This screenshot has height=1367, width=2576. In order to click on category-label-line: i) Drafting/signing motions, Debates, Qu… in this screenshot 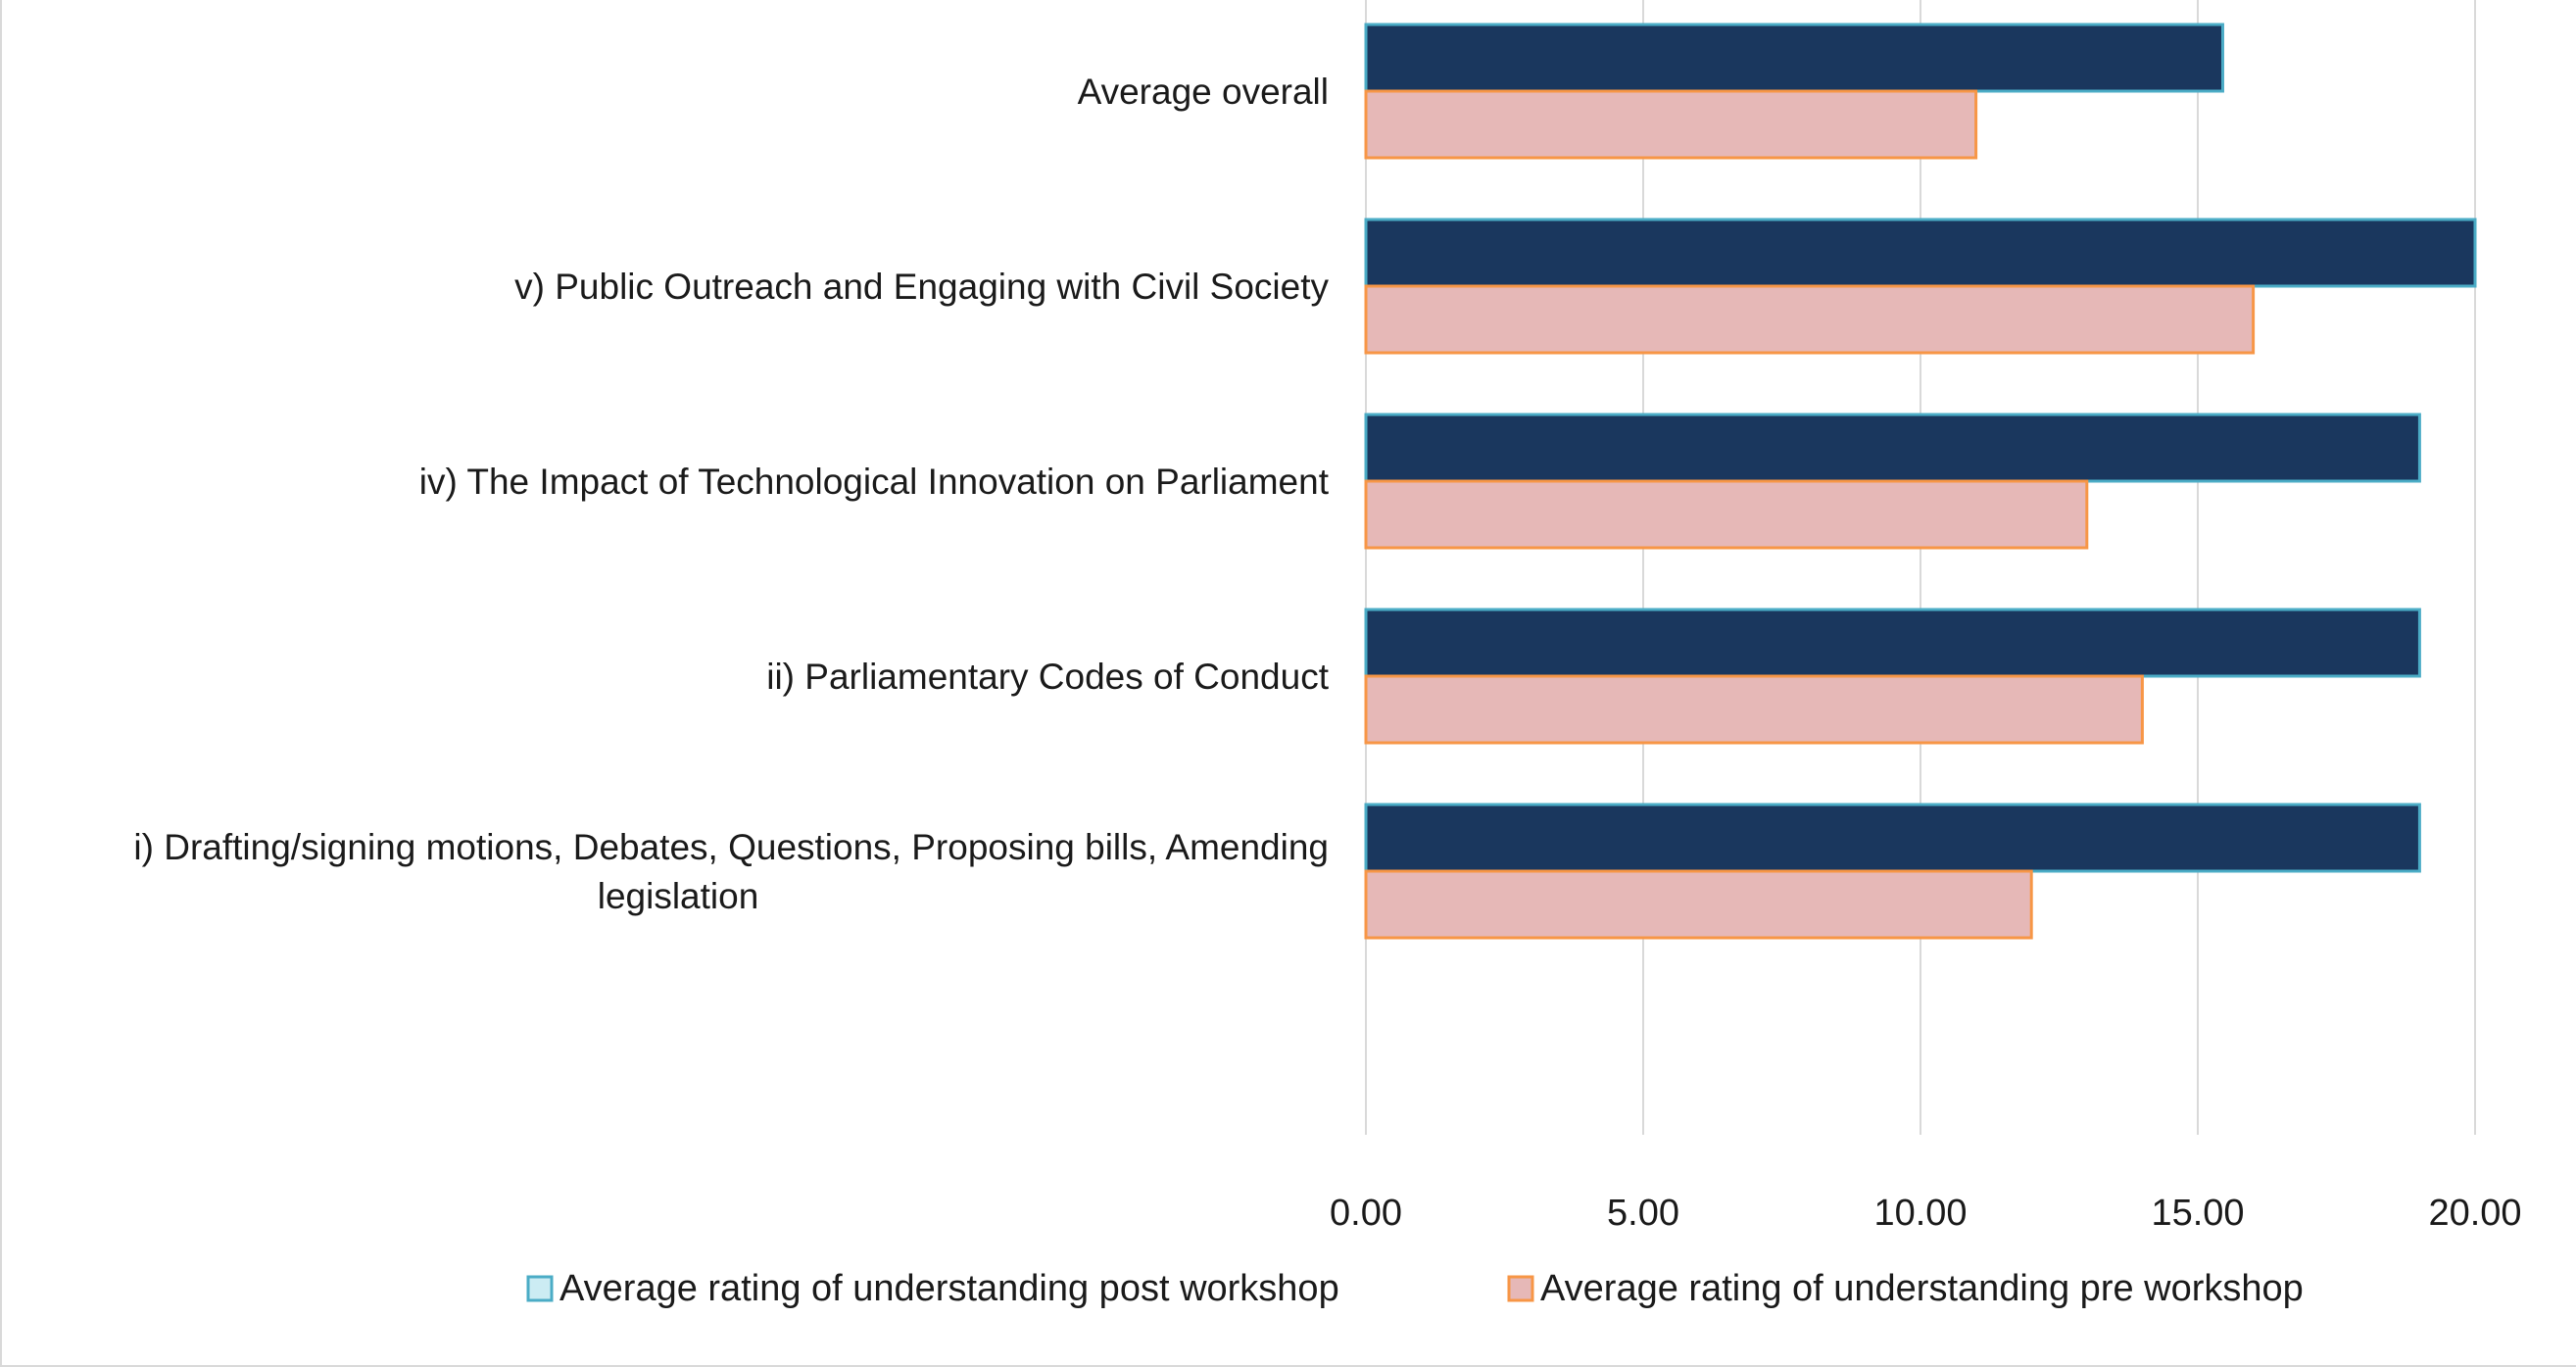, I will do `click(731, 847)`.